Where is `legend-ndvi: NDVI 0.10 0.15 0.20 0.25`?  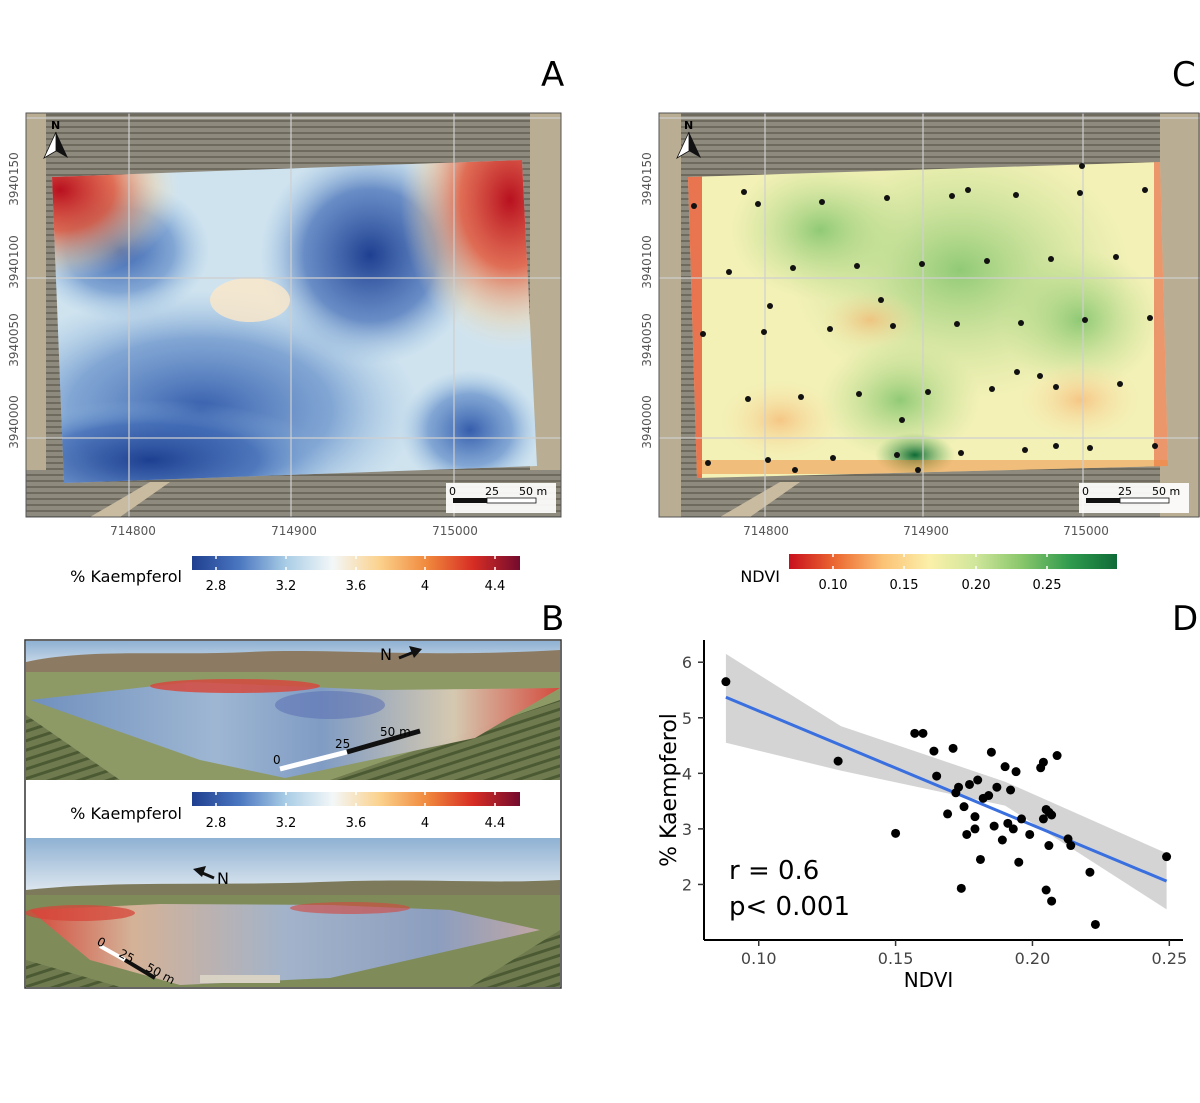 legend-ndvi: NDVI 0.10 0.15 0.20 0.25 is located at coordinates (928, 573).